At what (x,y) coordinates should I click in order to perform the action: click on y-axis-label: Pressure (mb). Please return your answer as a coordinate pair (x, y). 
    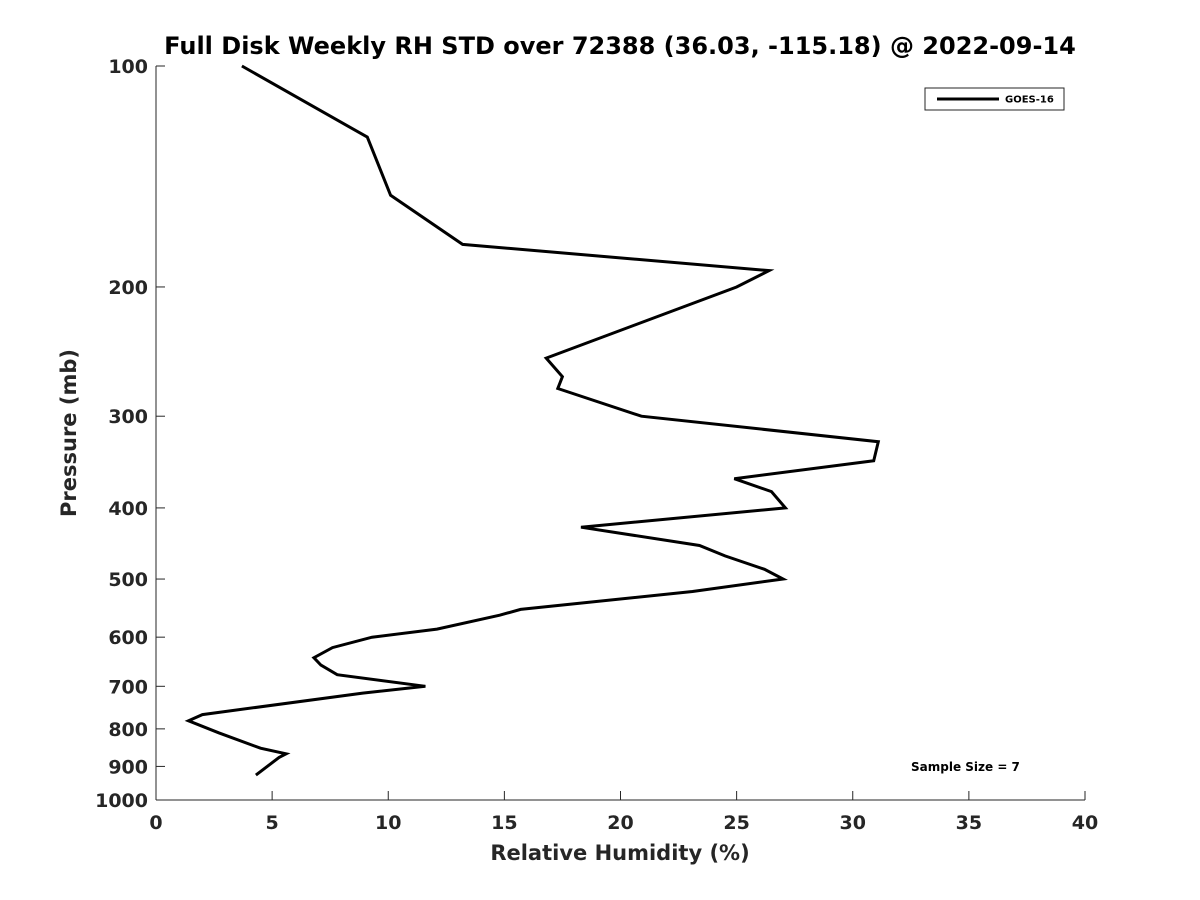
    Looking at the image, I should click on (69, 433).